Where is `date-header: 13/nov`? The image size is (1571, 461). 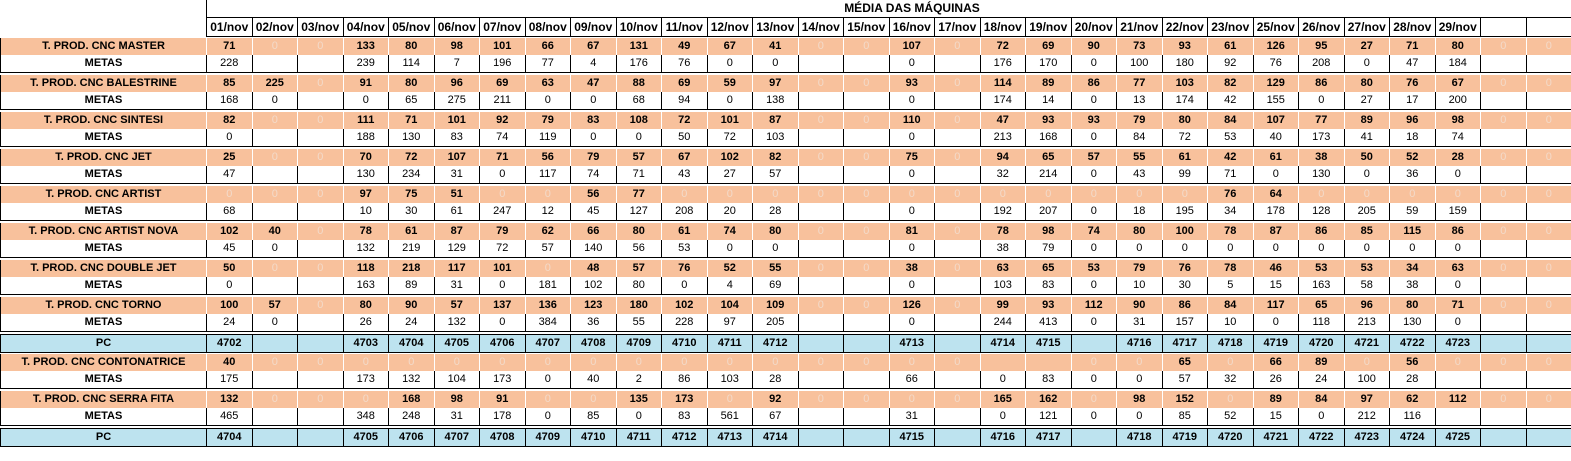 date-header: 13/nov is located at coordinates (775, 26).